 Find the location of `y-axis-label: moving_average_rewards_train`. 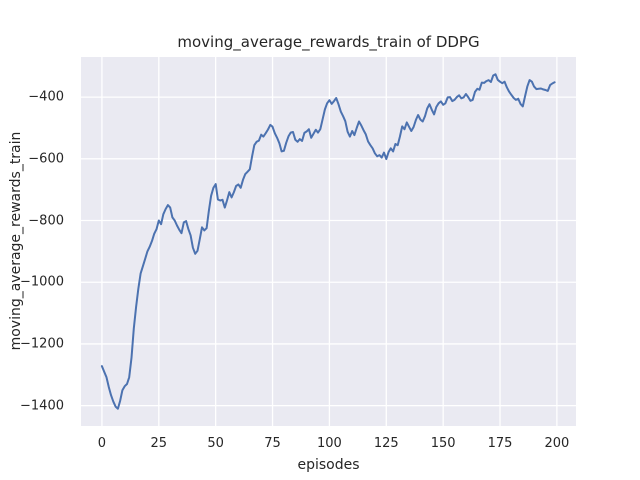

y-axis-label: moving_average_rewards_train is located at coordinates (16, 241).